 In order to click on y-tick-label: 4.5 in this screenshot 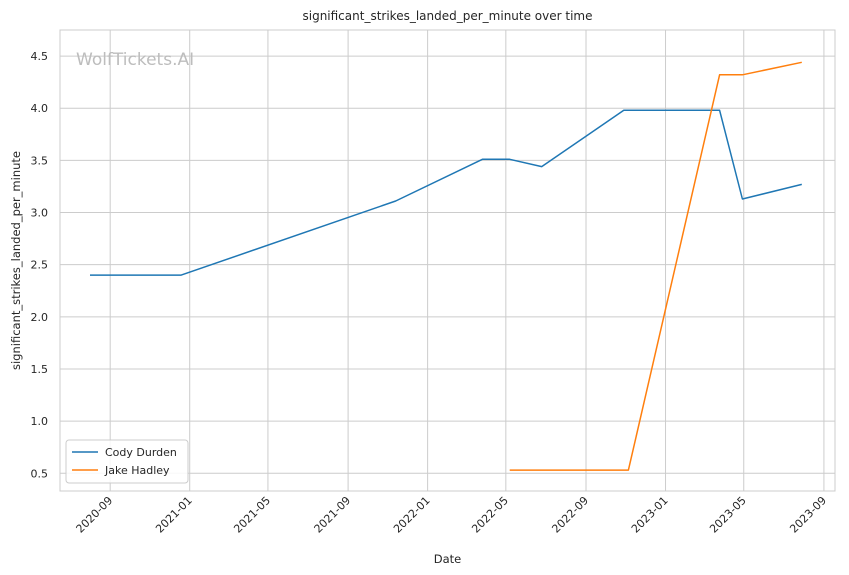, I will do `click(40, 56)`.